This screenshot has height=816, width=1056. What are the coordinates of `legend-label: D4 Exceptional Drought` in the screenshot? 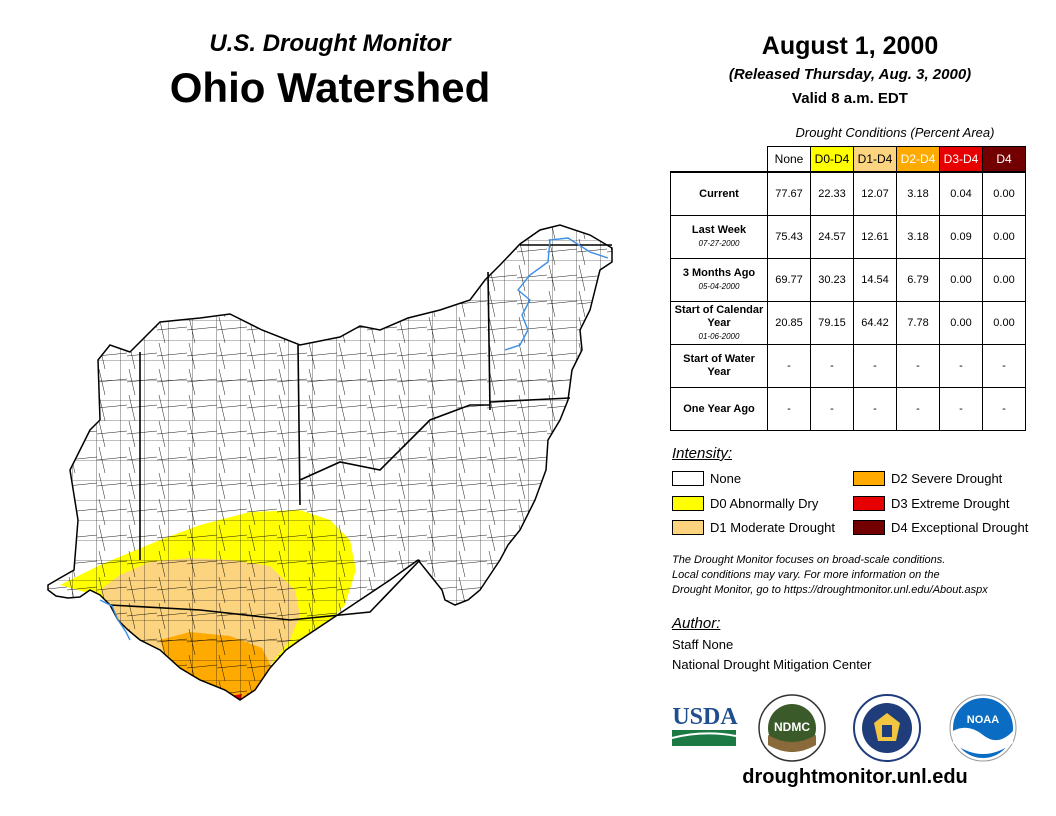 It's located at (960, 527).